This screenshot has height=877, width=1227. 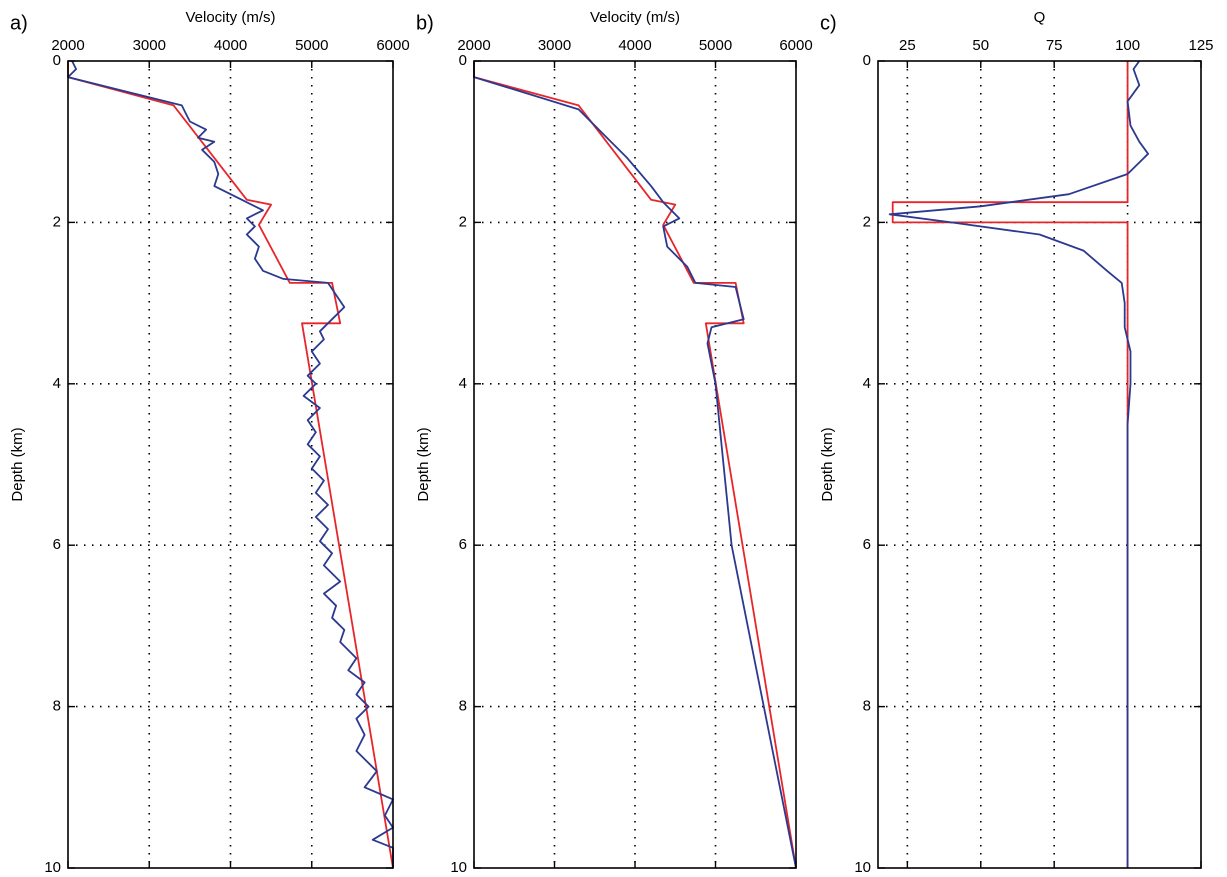 What do you see at coordinates (1127, 45) in the screenshot?
I see `x-tick-label: 100` at bounding box center [1127, 45].